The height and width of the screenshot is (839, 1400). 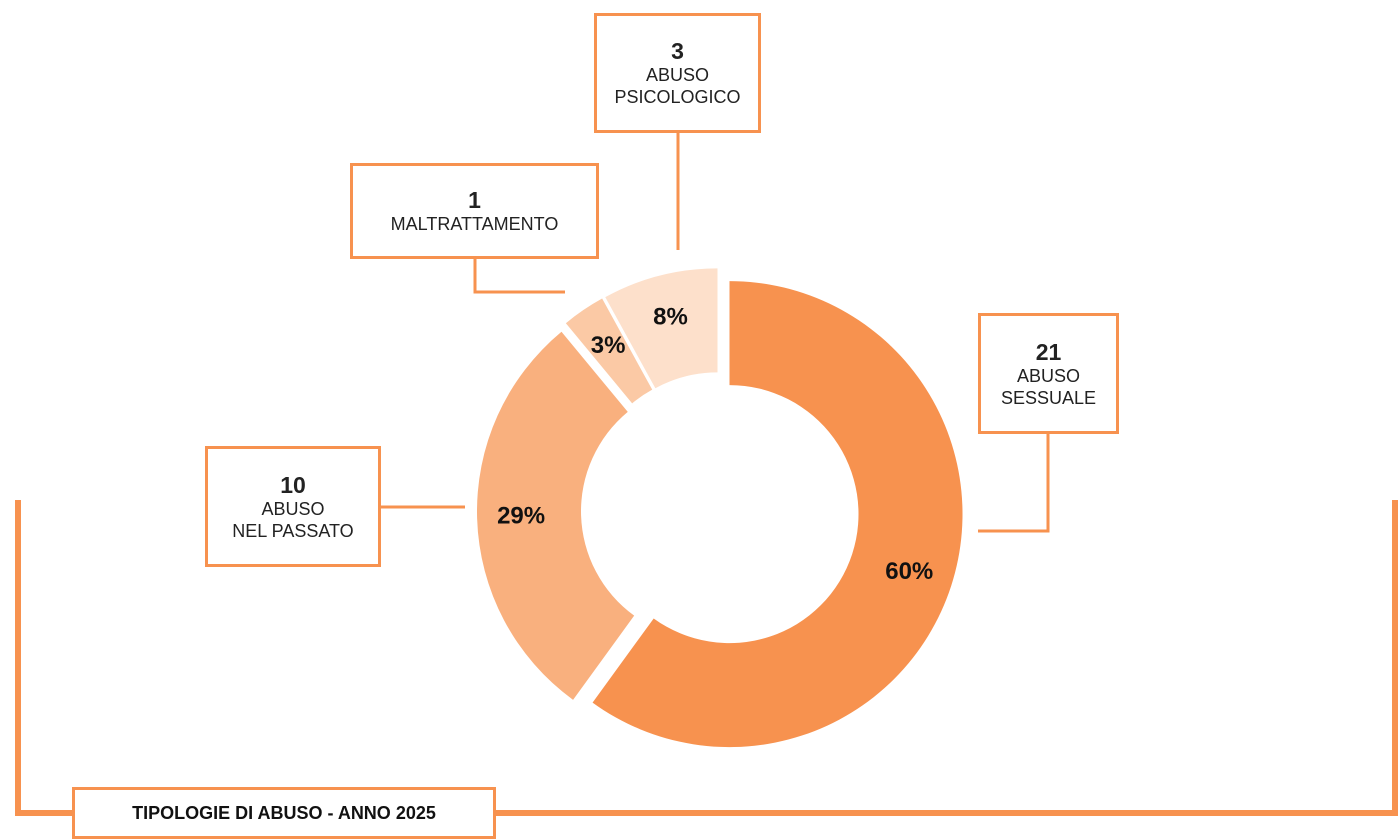 I want to click on callout-label: ABUSO PSICOLOGICO, so click(x=677, y=86).